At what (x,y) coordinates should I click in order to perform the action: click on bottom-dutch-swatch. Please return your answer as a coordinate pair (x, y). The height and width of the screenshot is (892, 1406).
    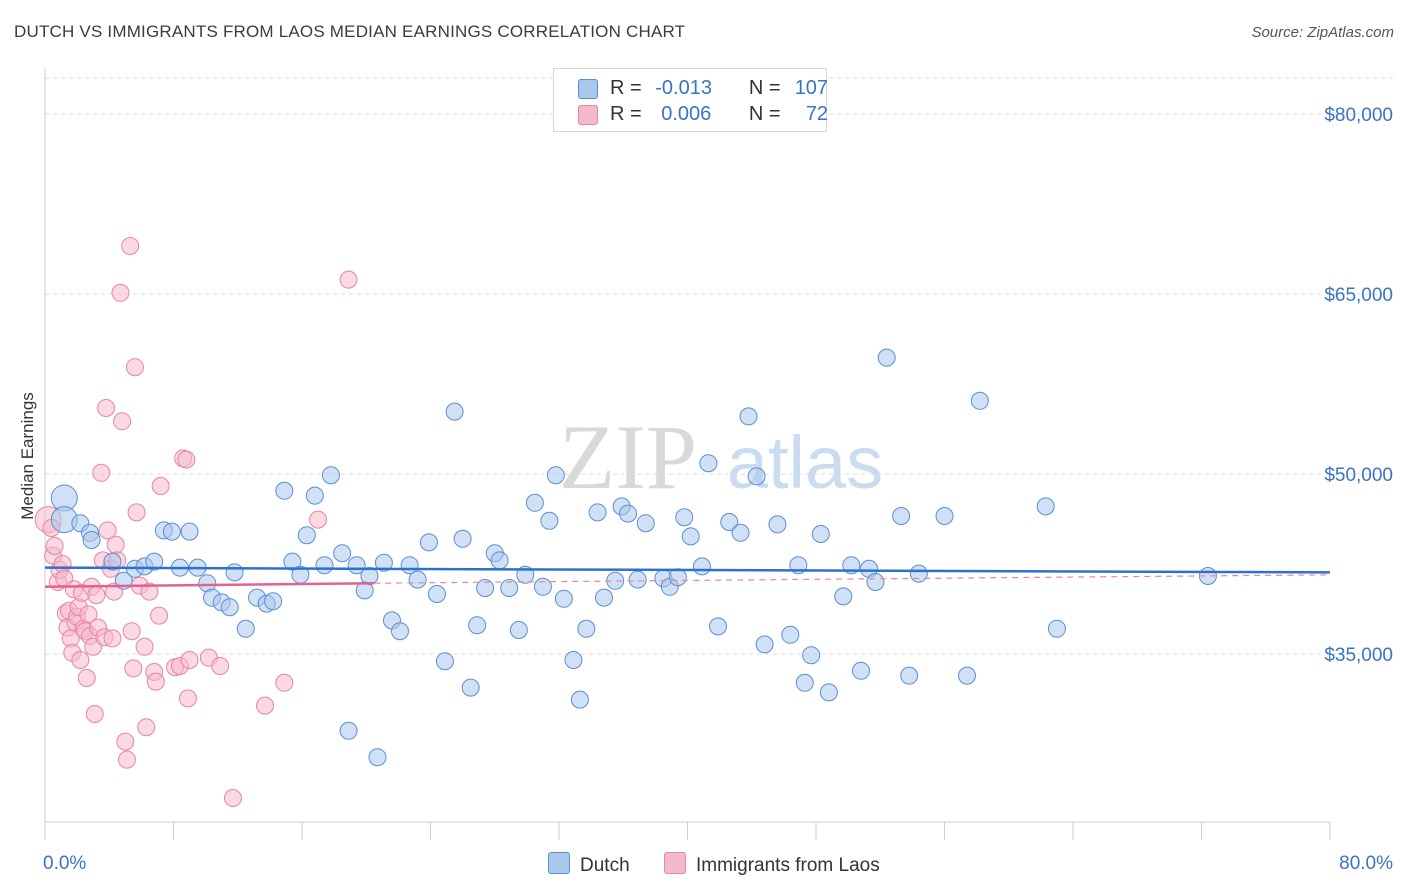
    Looking at the image, I should click on (559, 863).